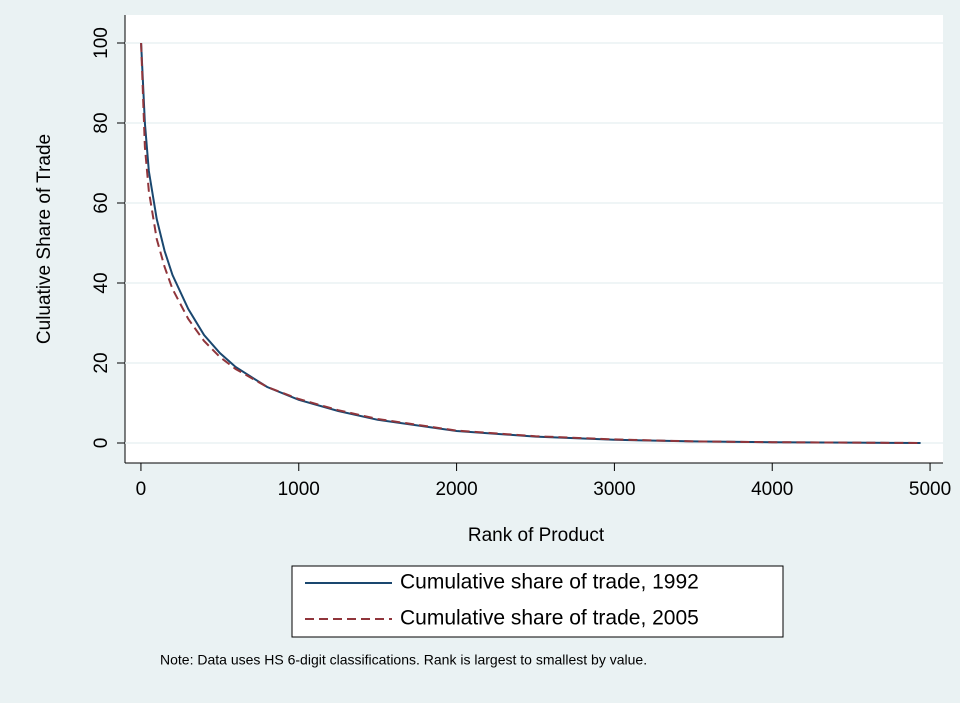 Image resolution: width=960 pixels, height=703 pixels. I want to click on x-tick-label: 1000, so click(299, 489).